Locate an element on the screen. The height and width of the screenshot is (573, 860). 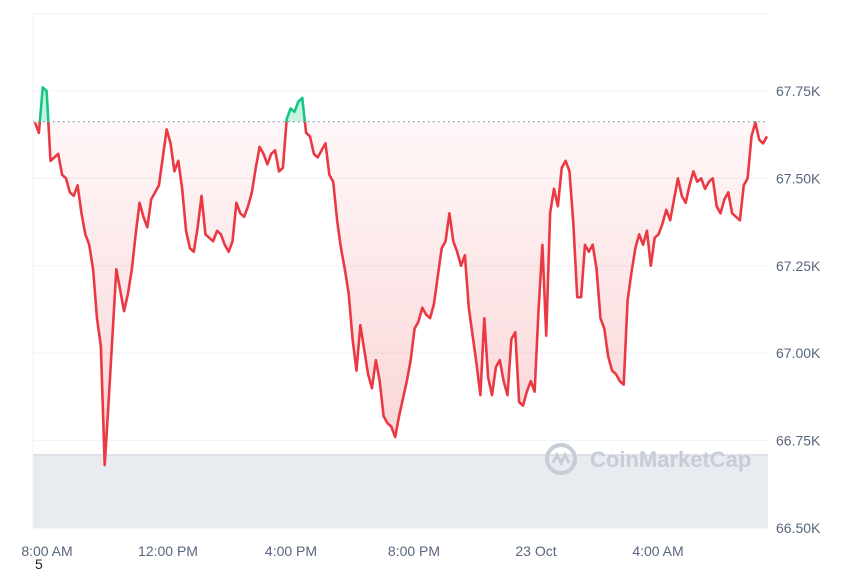
x-tick-label: 23 Oct is located at coordinates (535, 551).